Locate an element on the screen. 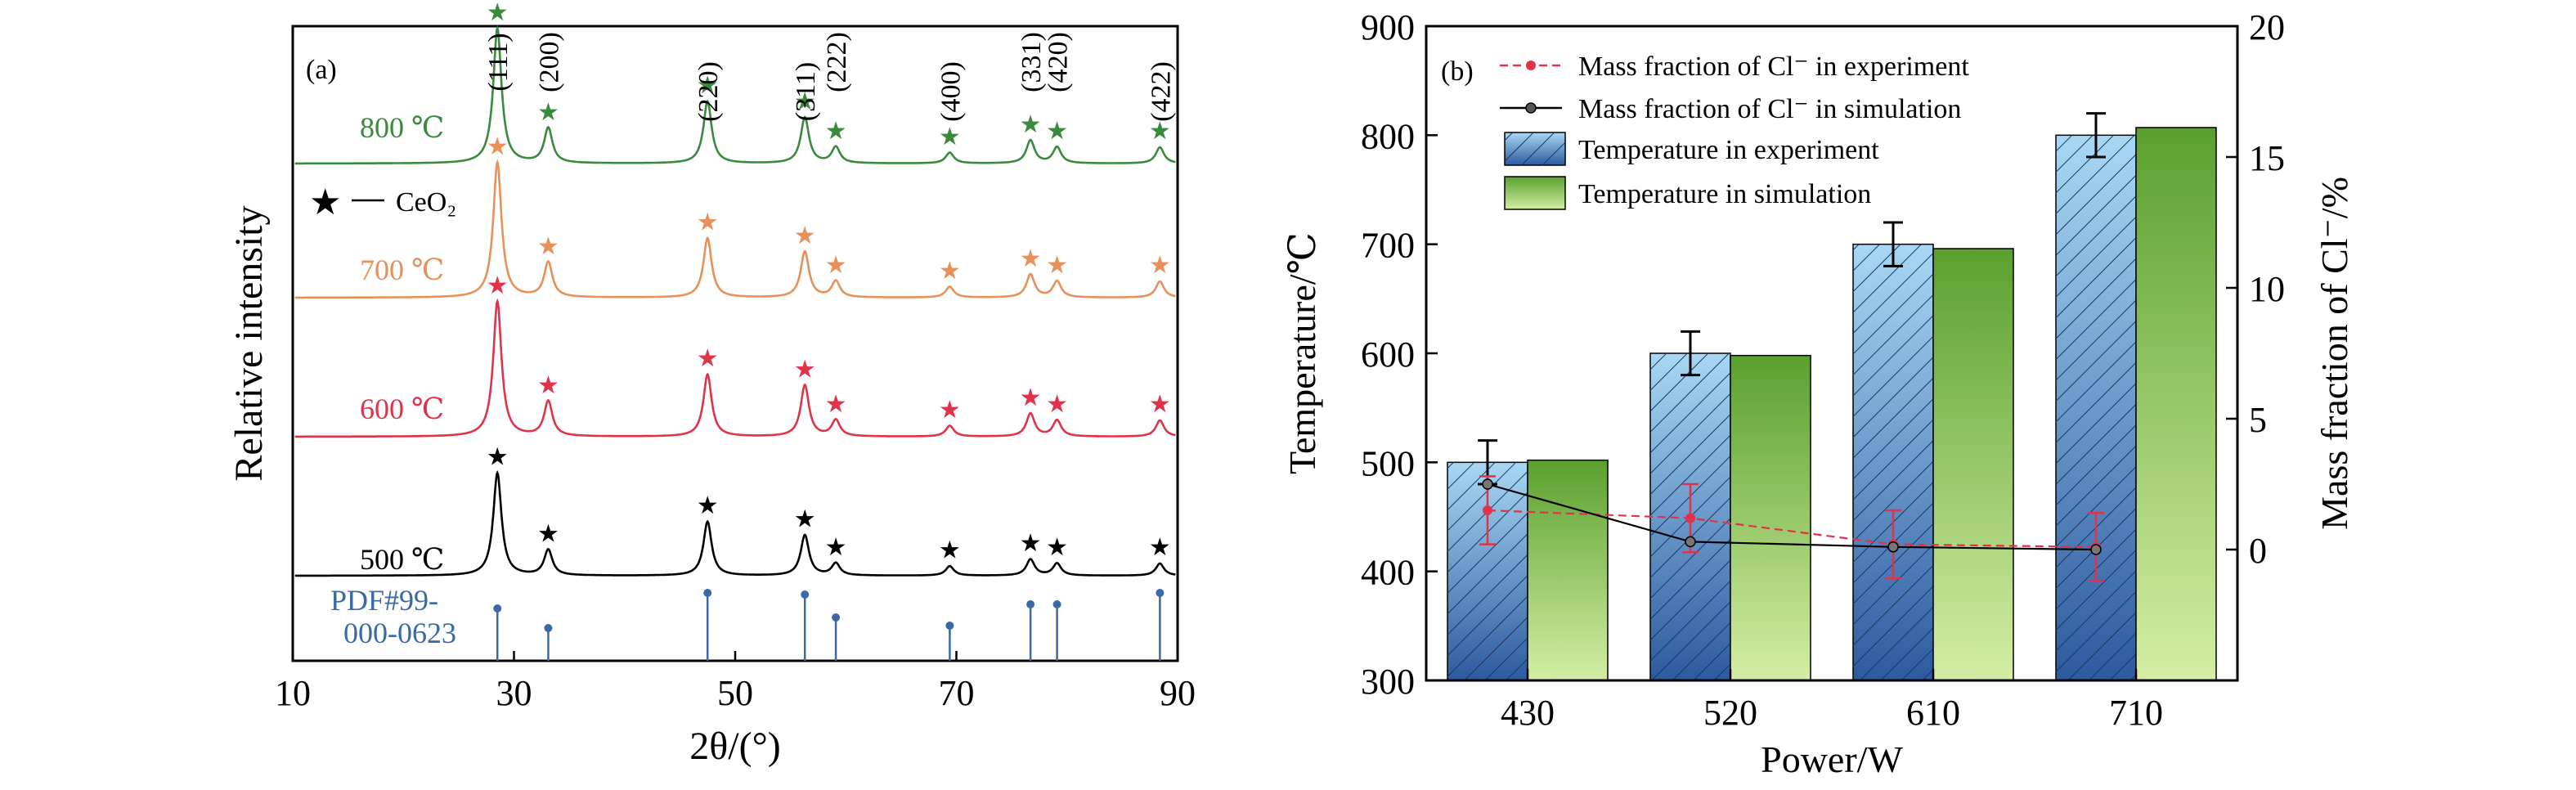 This screenshot has height=790, width=2576. b-right-tick-label: 5 is located at coordinates (2258, 420).